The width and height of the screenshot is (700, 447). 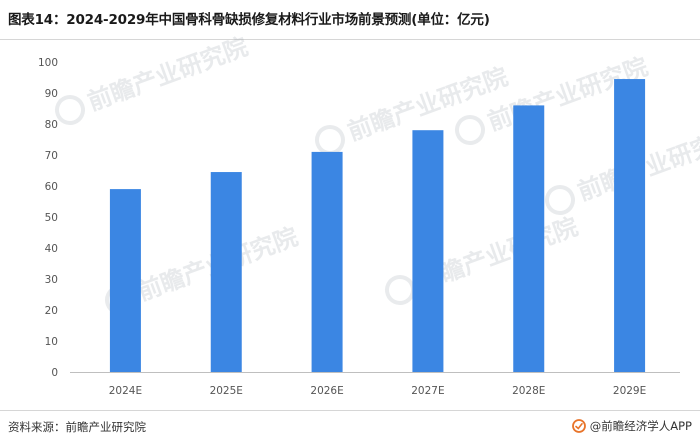 What do you see at coordinates (51, 249) in the screenshot?
I see `y-tick-label: 40` at bounding box center [51, 249].